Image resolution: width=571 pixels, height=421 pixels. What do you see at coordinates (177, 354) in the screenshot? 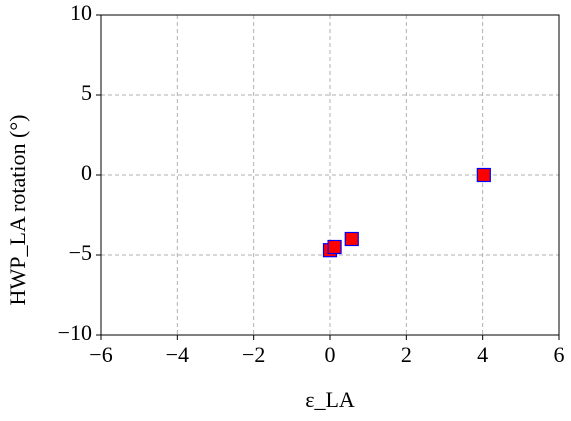
I see `x-tick-label: −4` at bounding box center [177, 354].